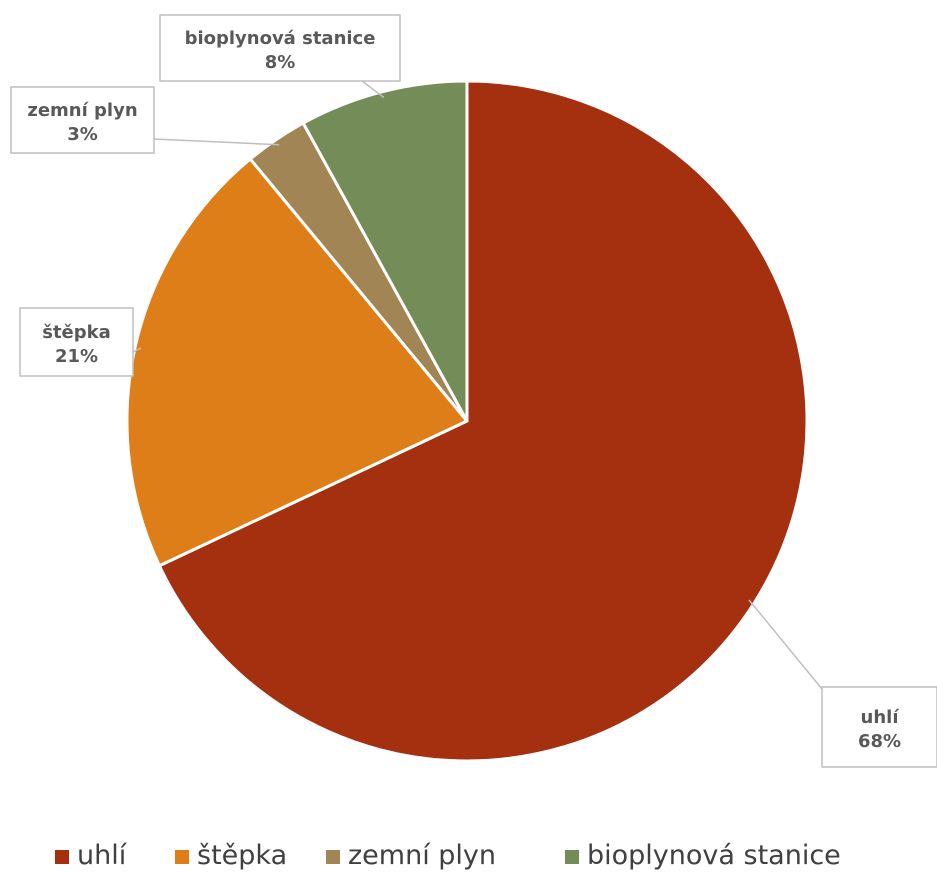 This screenshot has height=892, width=937. What do you see at coordinates (242, 855) in the screenshot?
I see `legend-label-stepka: štěpka` at bounding box center [242, 855].